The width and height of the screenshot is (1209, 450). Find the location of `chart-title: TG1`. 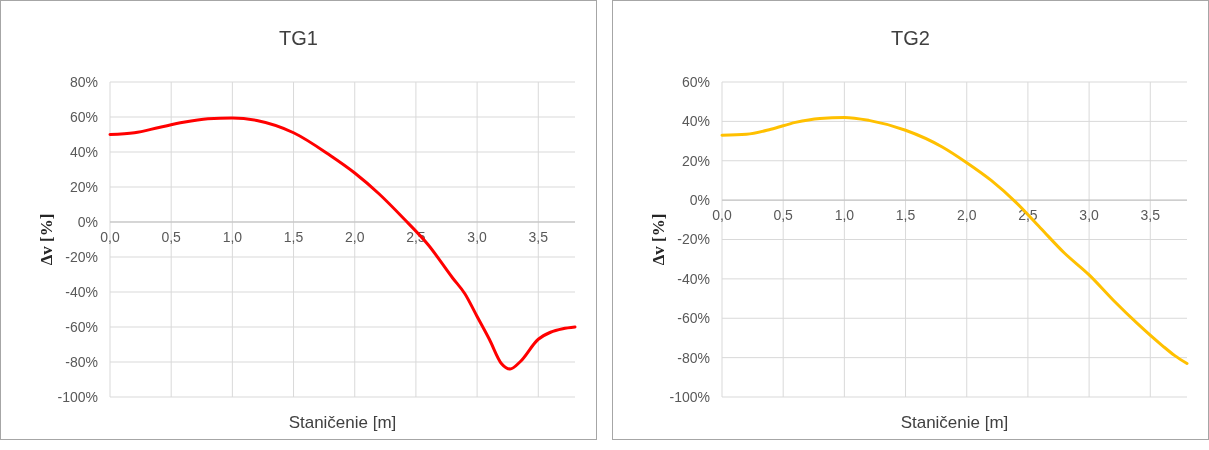

chart-title: TG1 is located at coordinates (298, 38).